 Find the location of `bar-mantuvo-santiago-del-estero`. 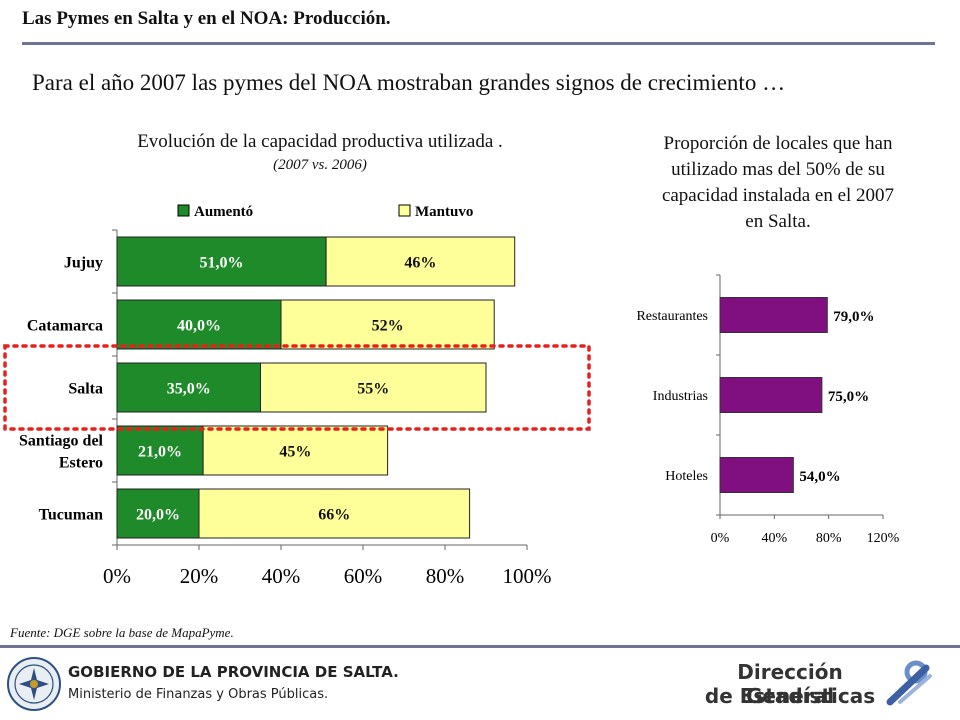

bar-mantuvo-santiago-del-estero is located at coordinates (295, 450).